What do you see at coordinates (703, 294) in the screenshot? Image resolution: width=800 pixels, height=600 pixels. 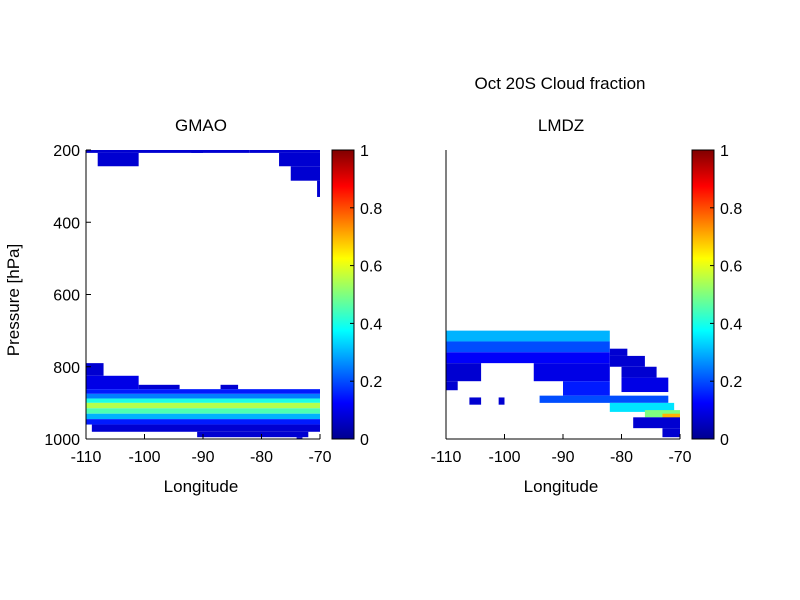 I see `colorbar-lmdz` at bounding box center [703, 294].